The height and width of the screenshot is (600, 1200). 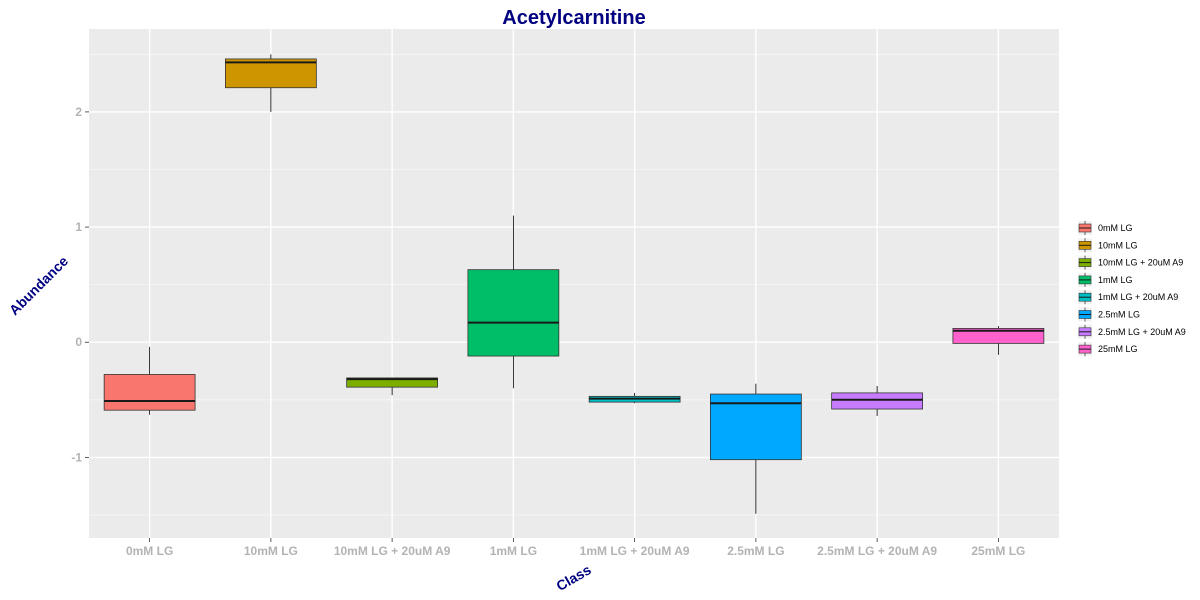 What do you see at coordinates (78, 112) in the screenshot?
I see `y-tick-label: 2` at bounding box center [78, 112].